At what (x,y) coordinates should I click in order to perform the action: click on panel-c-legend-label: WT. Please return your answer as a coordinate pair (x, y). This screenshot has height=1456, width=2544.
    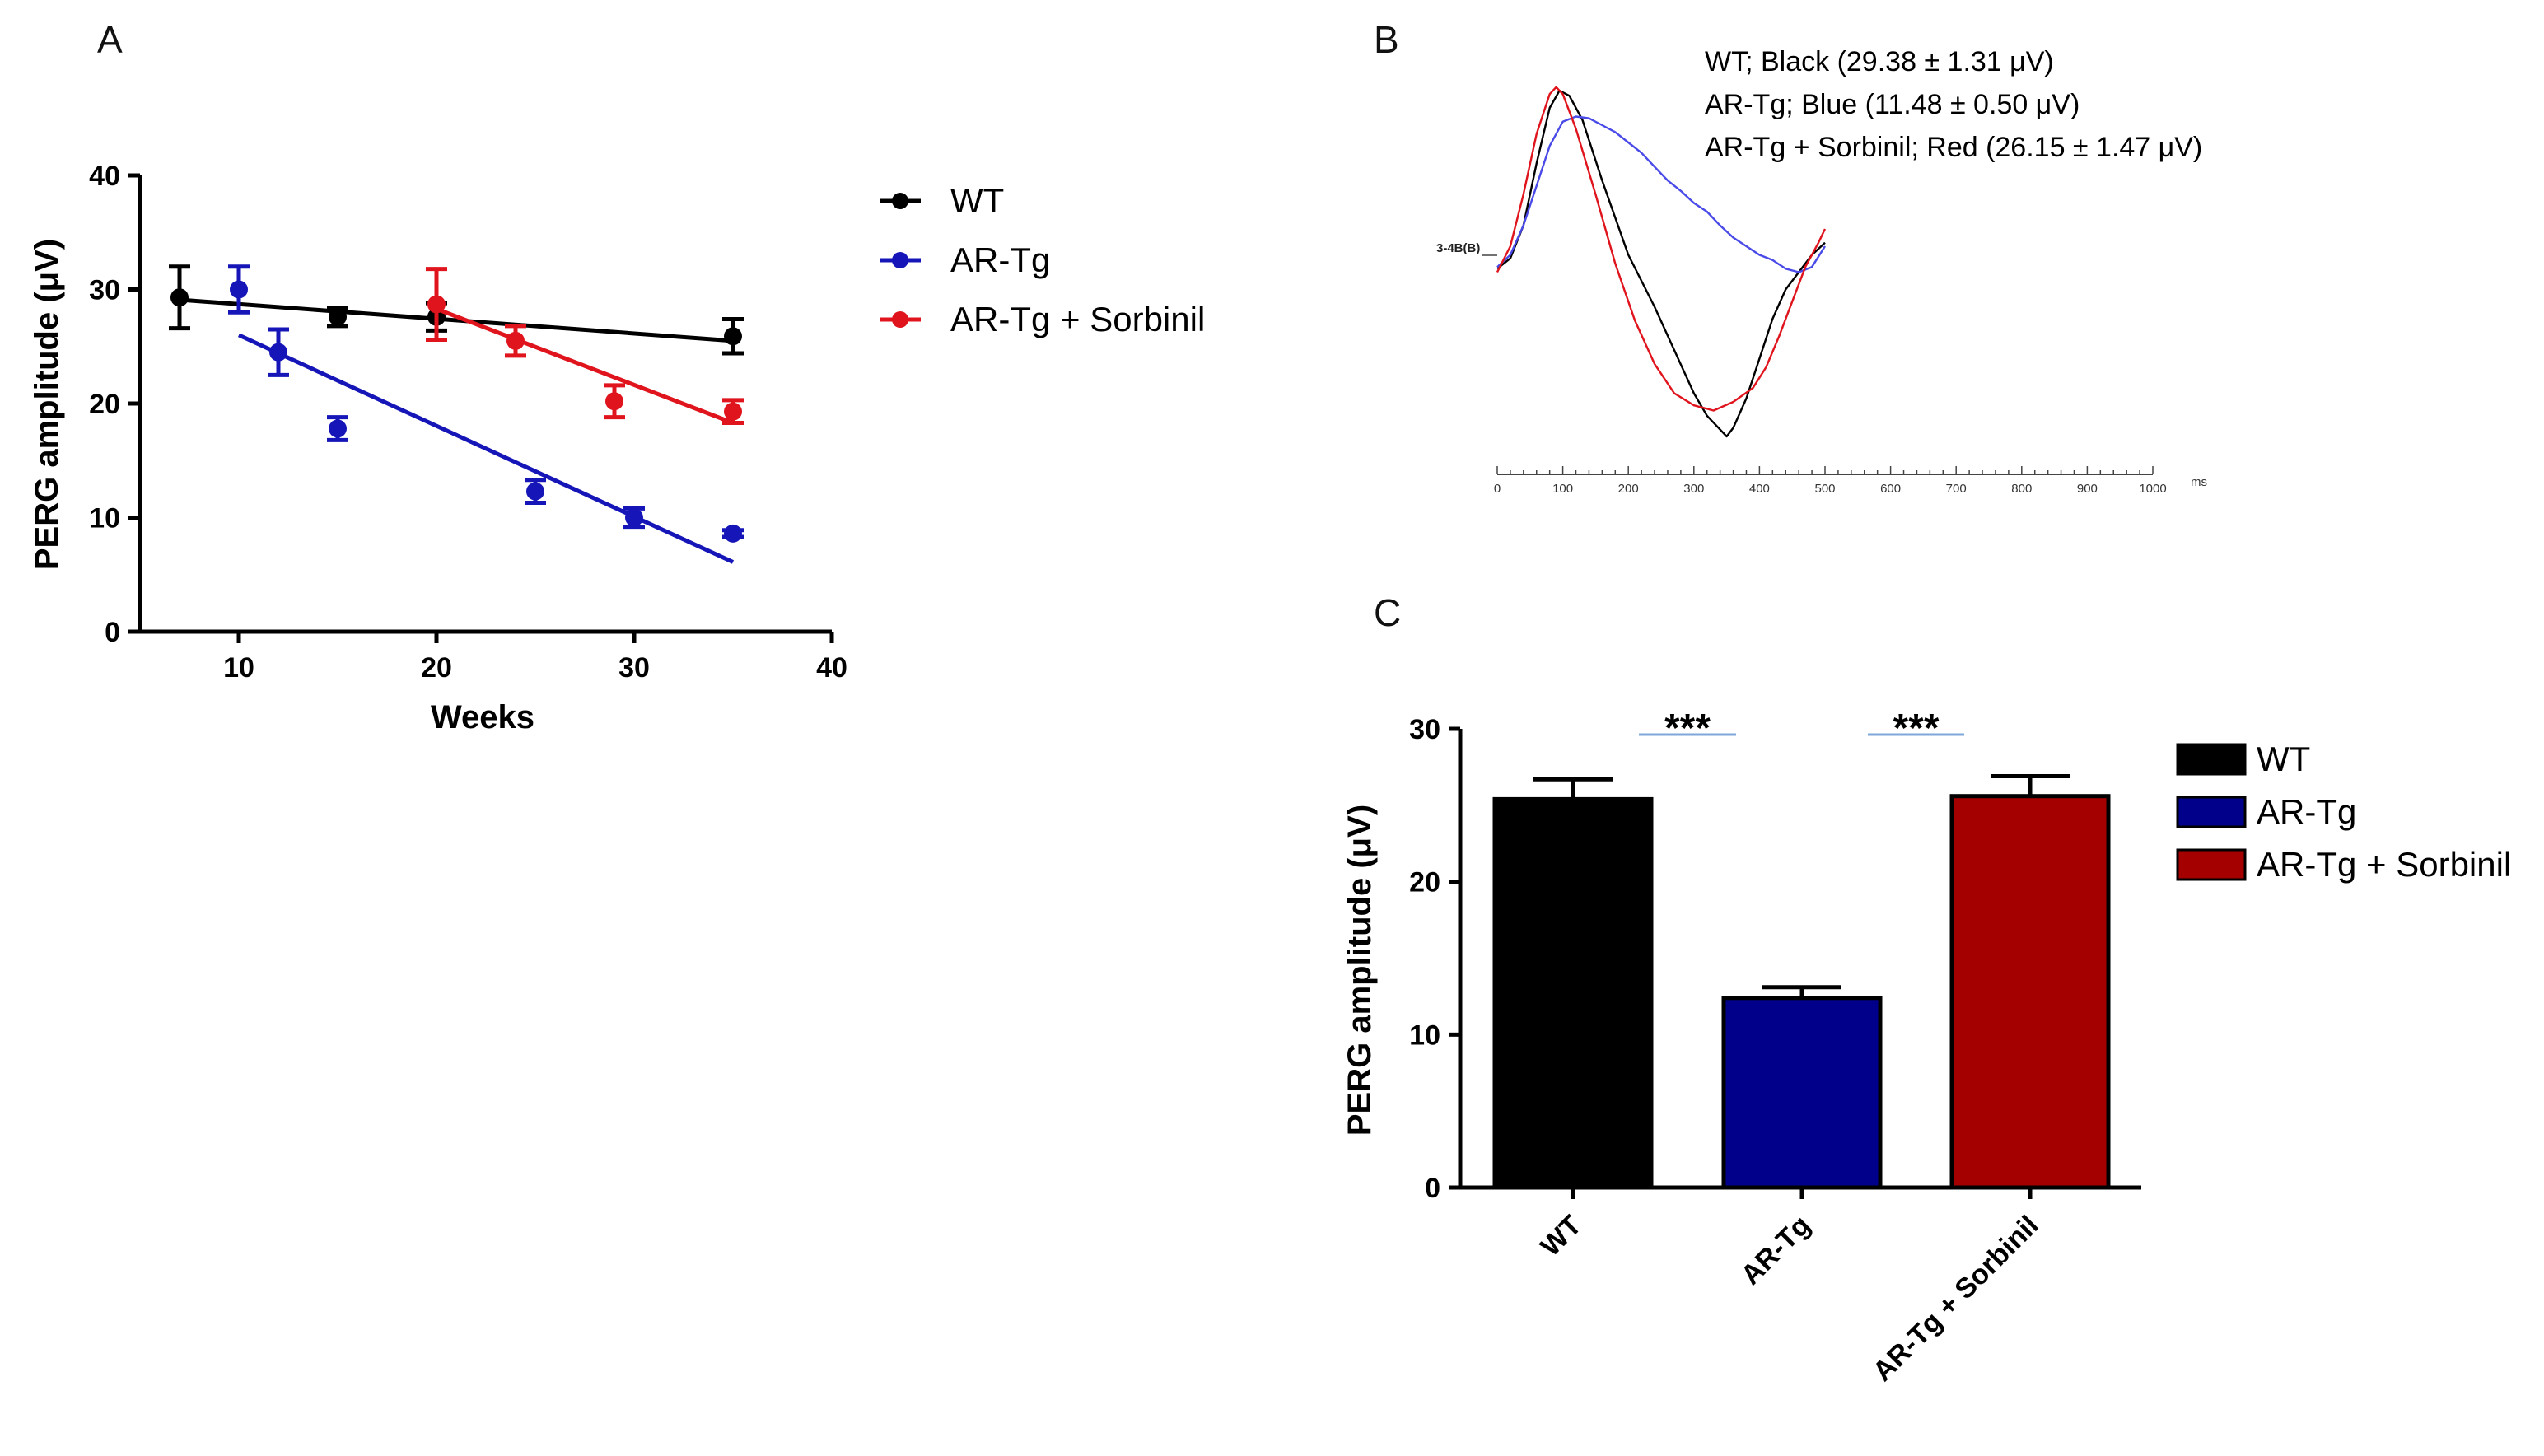
    Looking at the image, I should click on (2283, 759).